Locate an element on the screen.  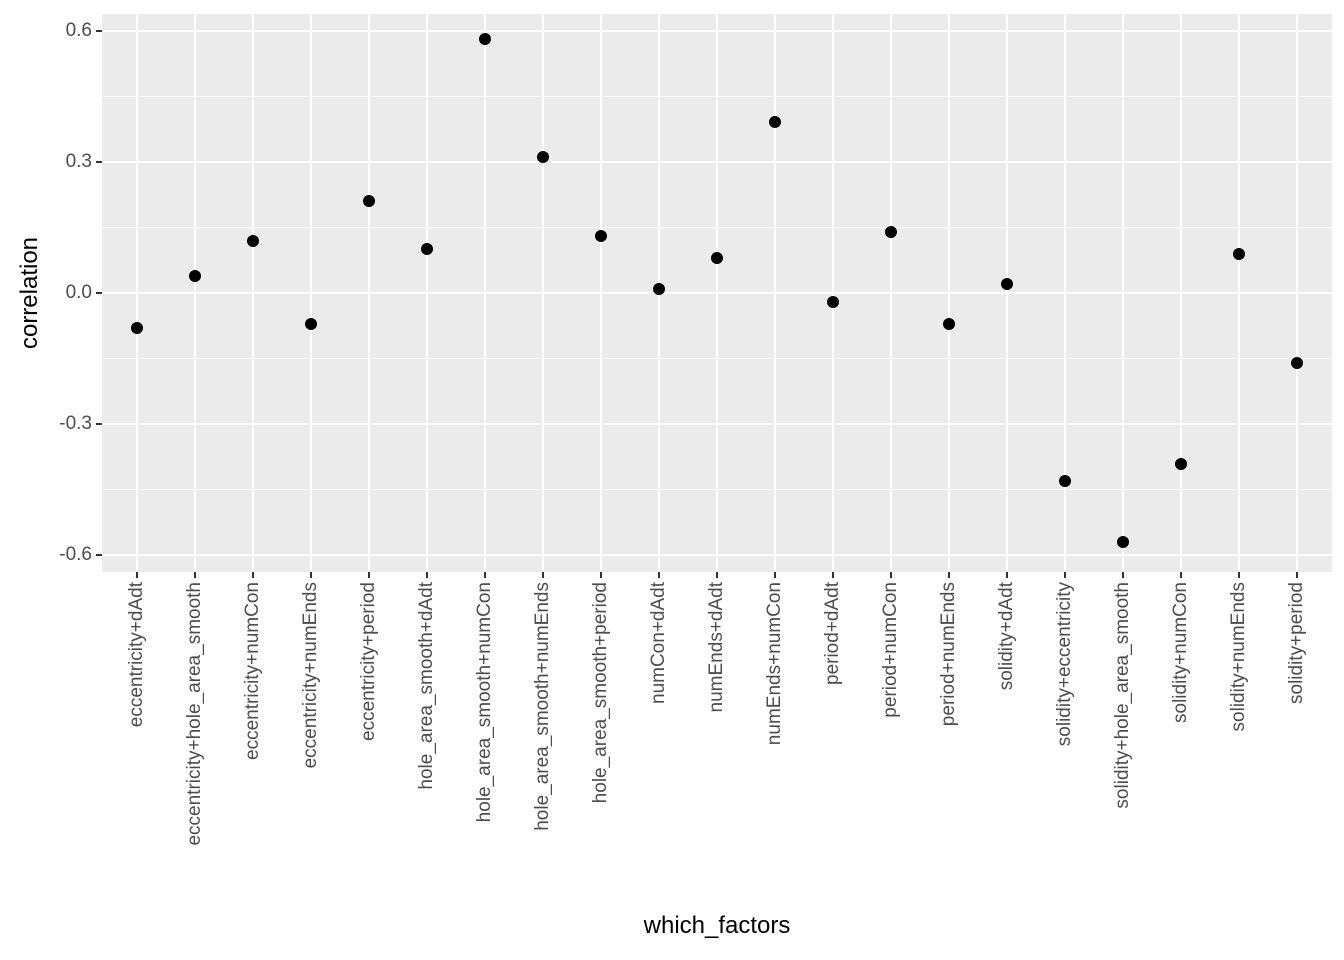
x-tick-label: numEnds+numCon is located at coordinates (775, 664).